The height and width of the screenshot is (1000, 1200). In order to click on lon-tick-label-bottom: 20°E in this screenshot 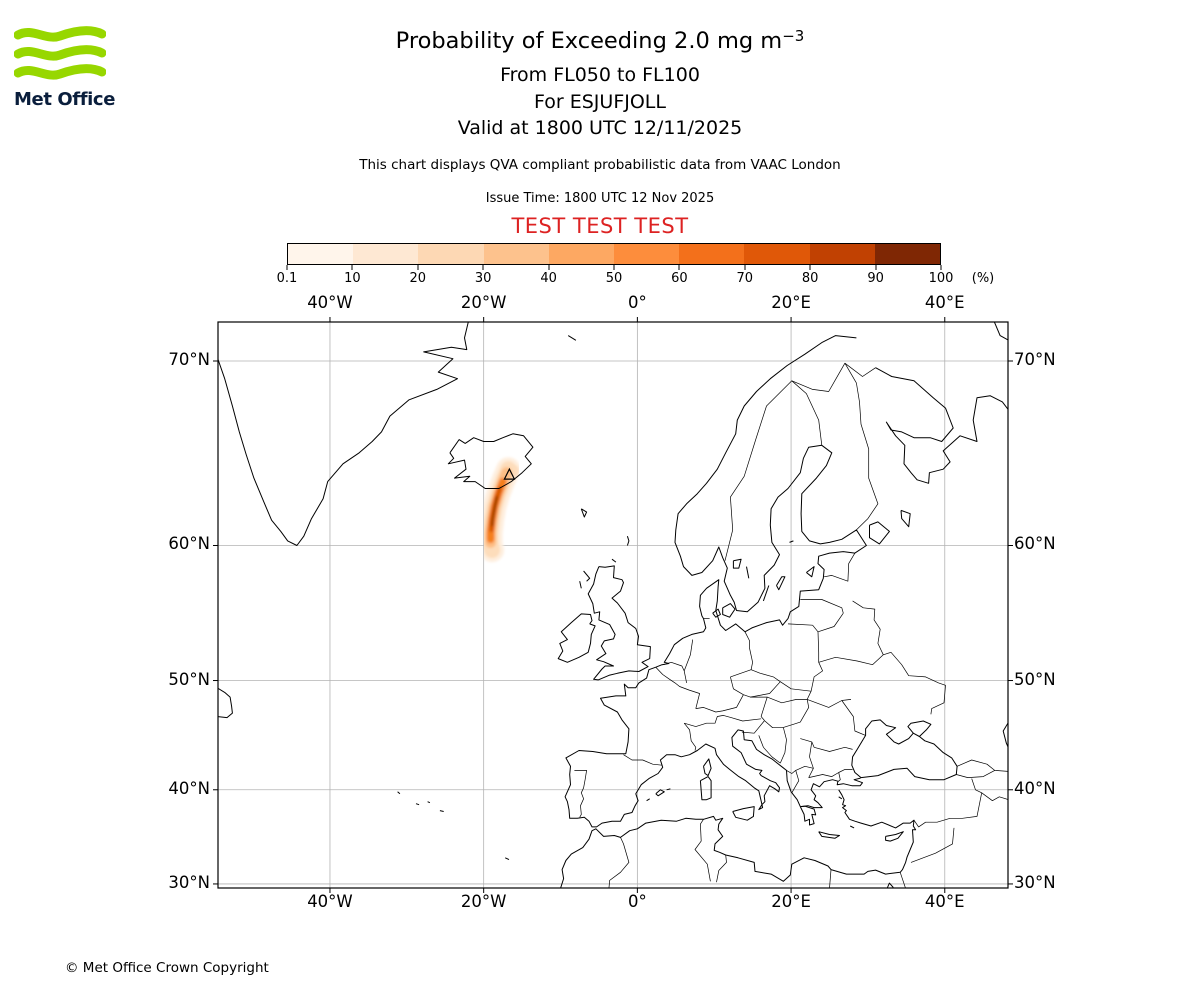, I will do `click(791, 901)`.